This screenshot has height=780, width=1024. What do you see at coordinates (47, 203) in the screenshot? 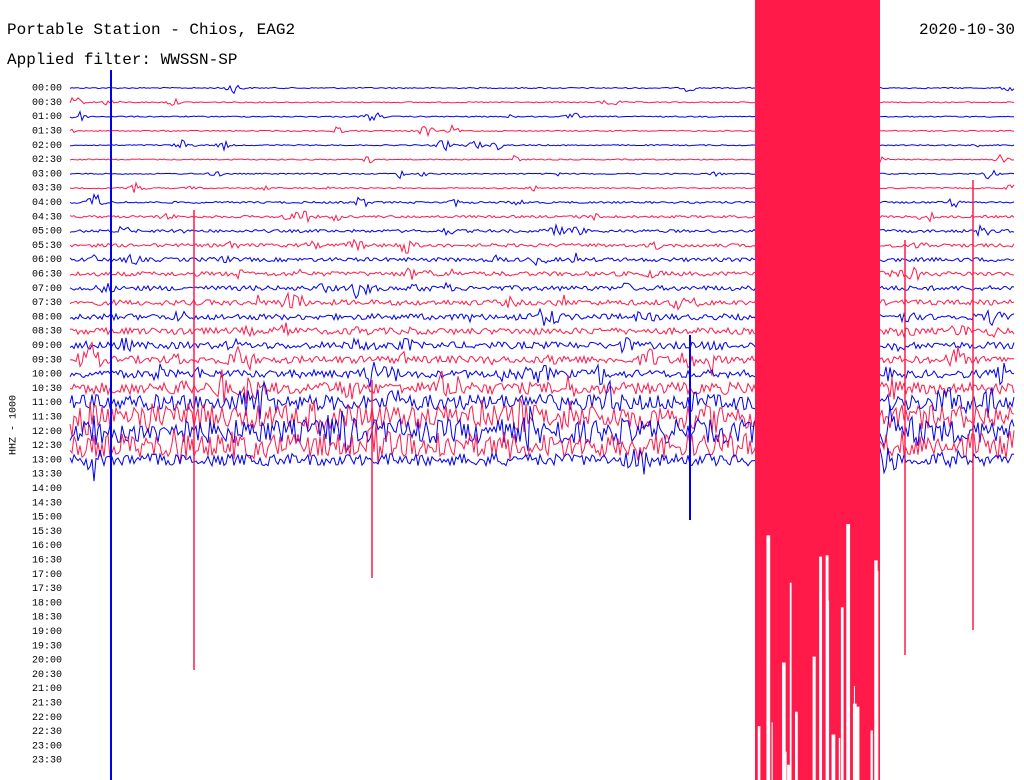
I see `row-label: 04:00` at bounding box center [47, 203].